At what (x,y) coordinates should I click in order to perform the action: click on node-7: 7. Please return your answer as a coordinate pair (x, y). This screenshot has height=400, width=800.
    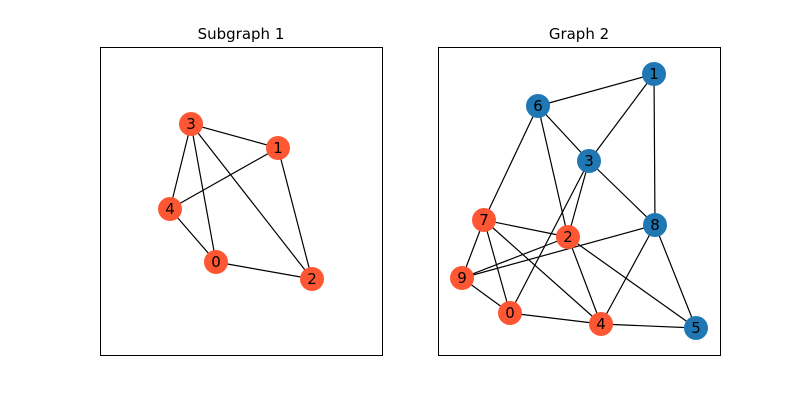
    Looking at the image, I should click on (484, 220).